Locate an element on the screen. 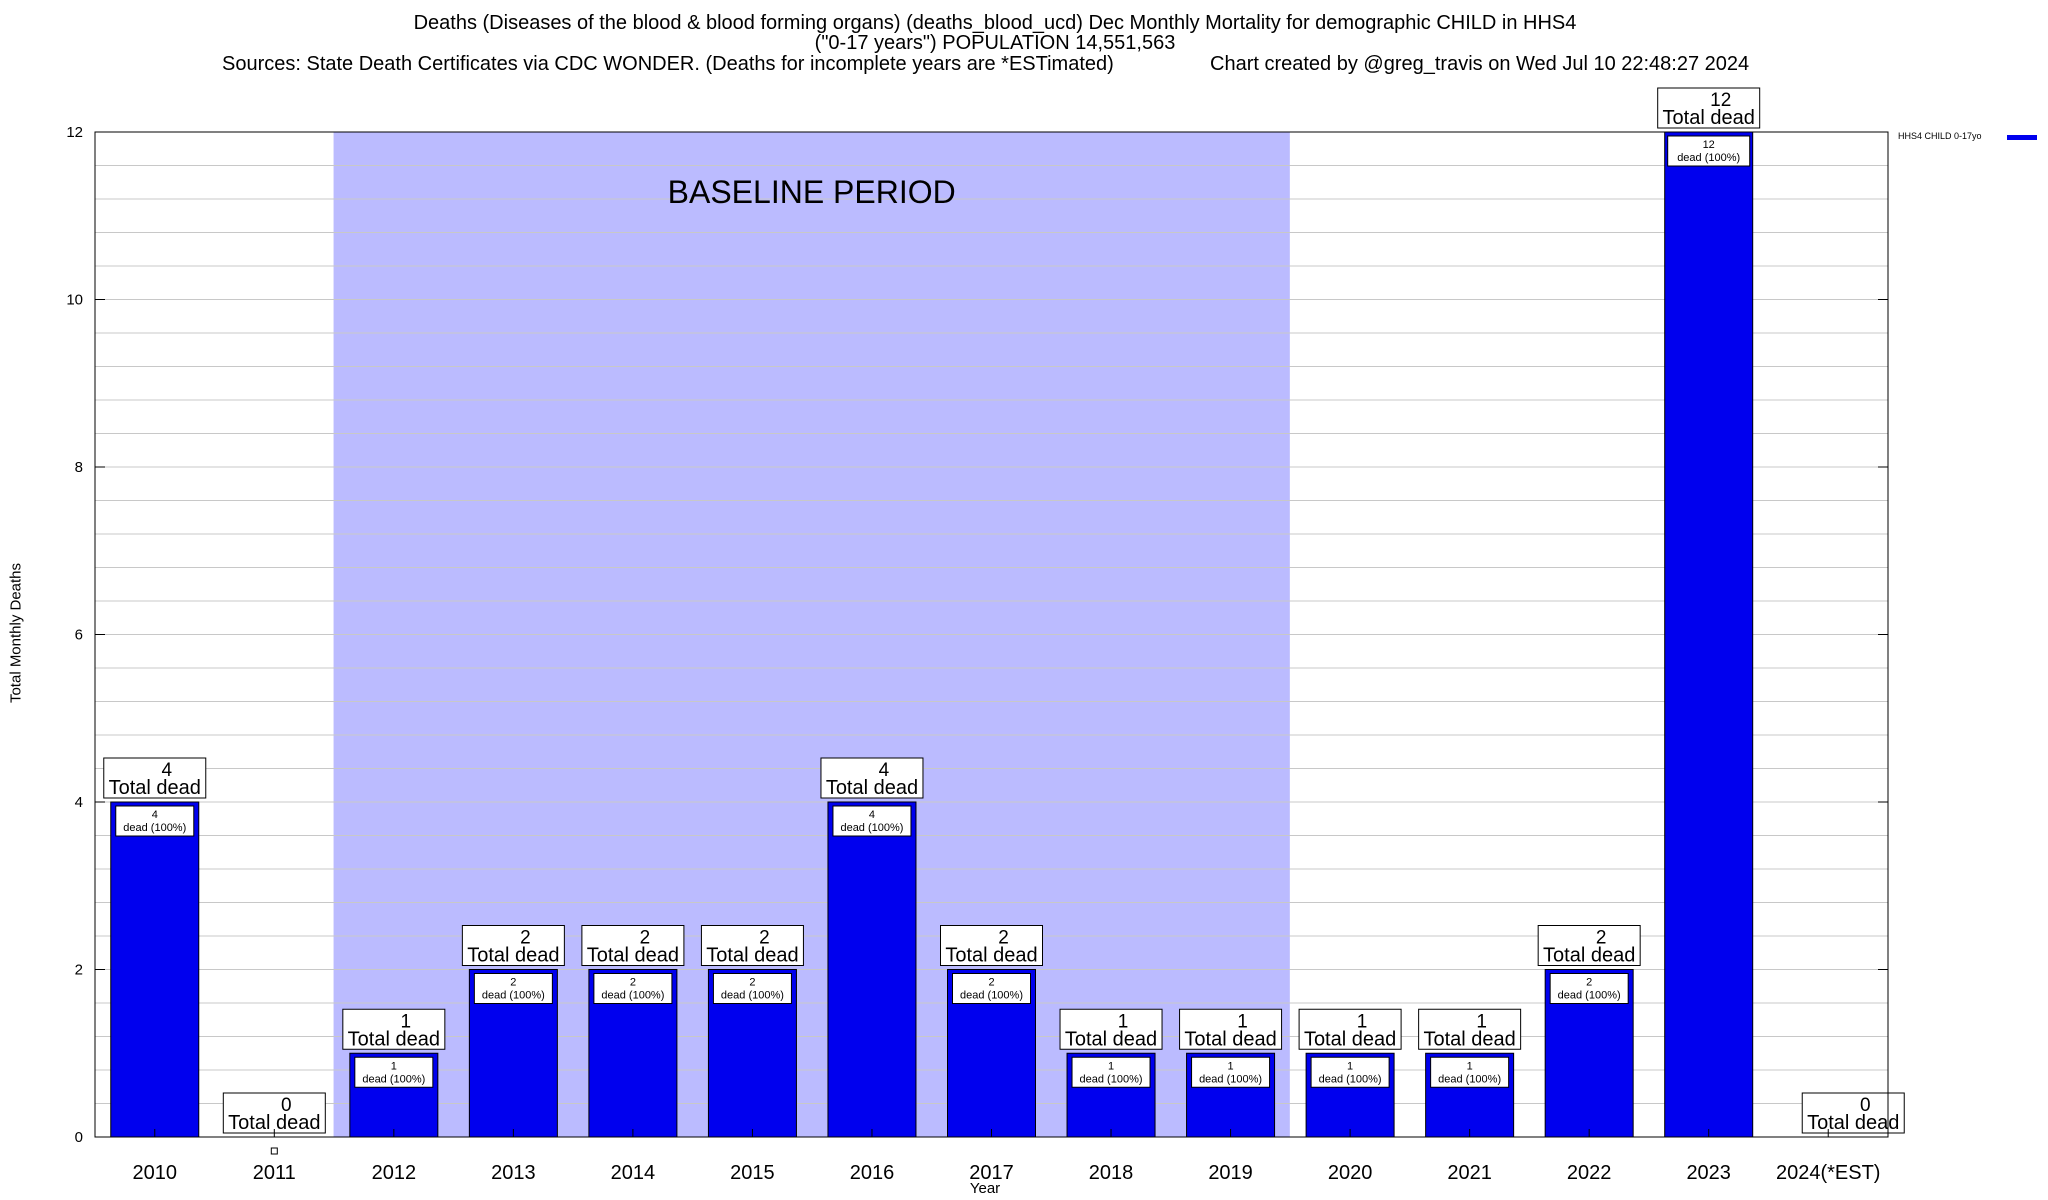 This screenshot has width=2048, height=1200. x-tick-label: 2019 is located at coordinates (1230, 1173).